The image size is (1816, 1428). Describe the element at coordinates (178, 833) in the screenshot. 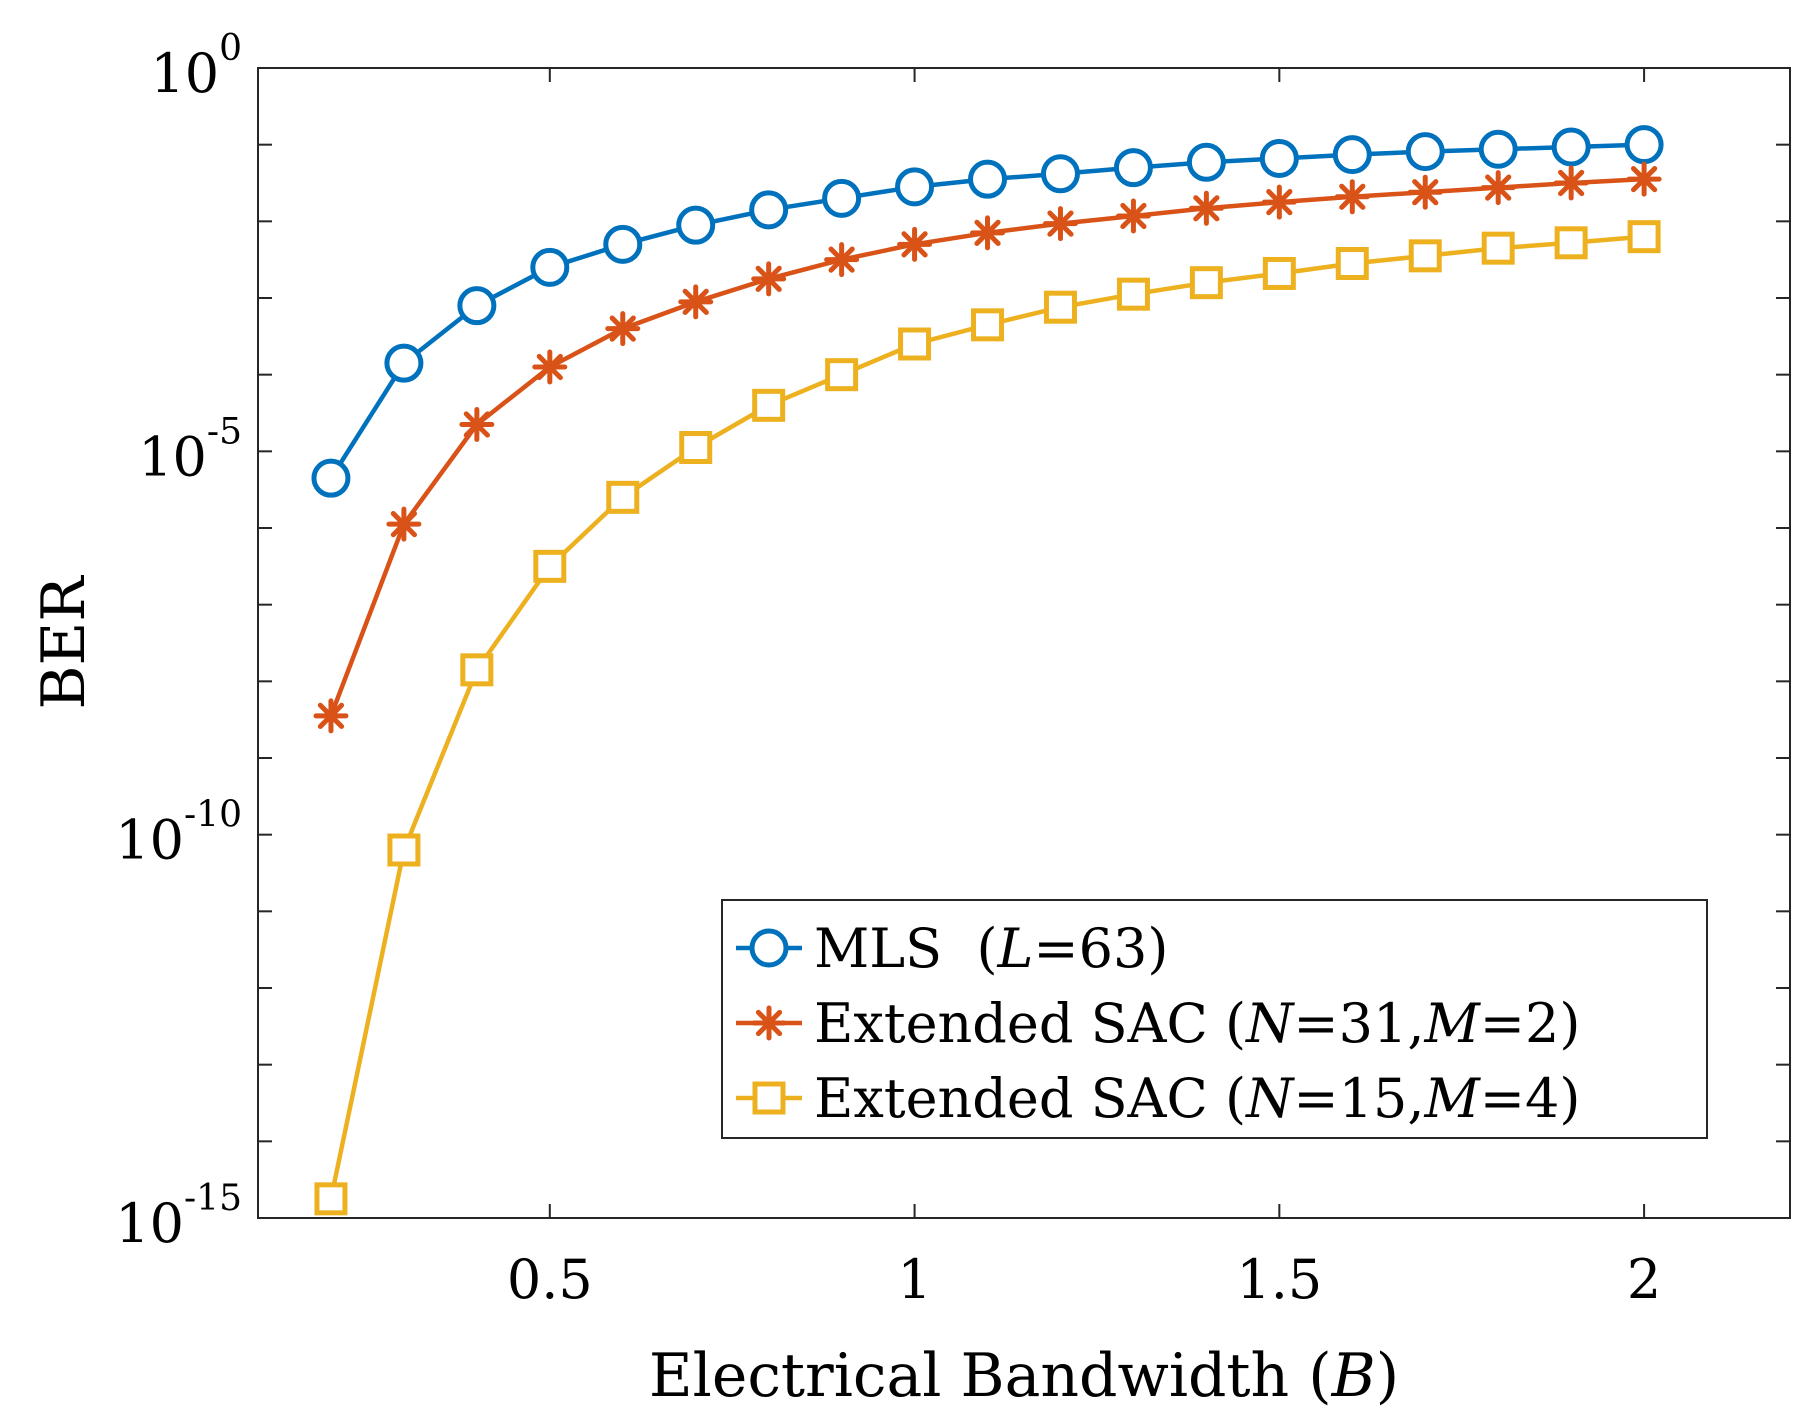

I see `y-tick-label: 10⁻¹⁰` at that location.